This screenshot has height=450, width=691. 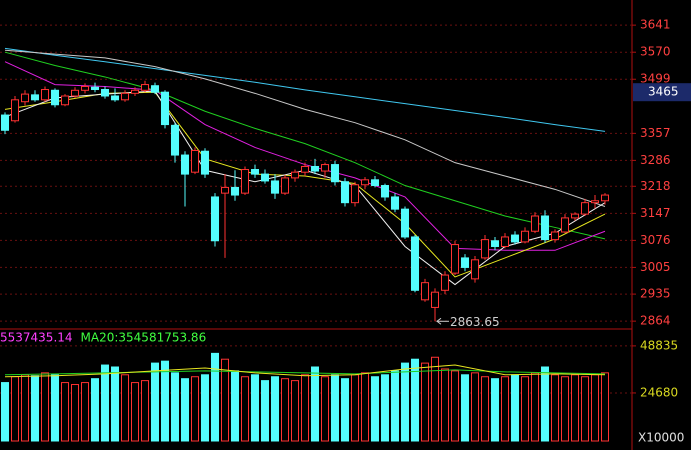 What do you see at coordinates (655, 240) in the screenshot?
I see `y-tick-label: 3076` at bounding box center [655, 240].